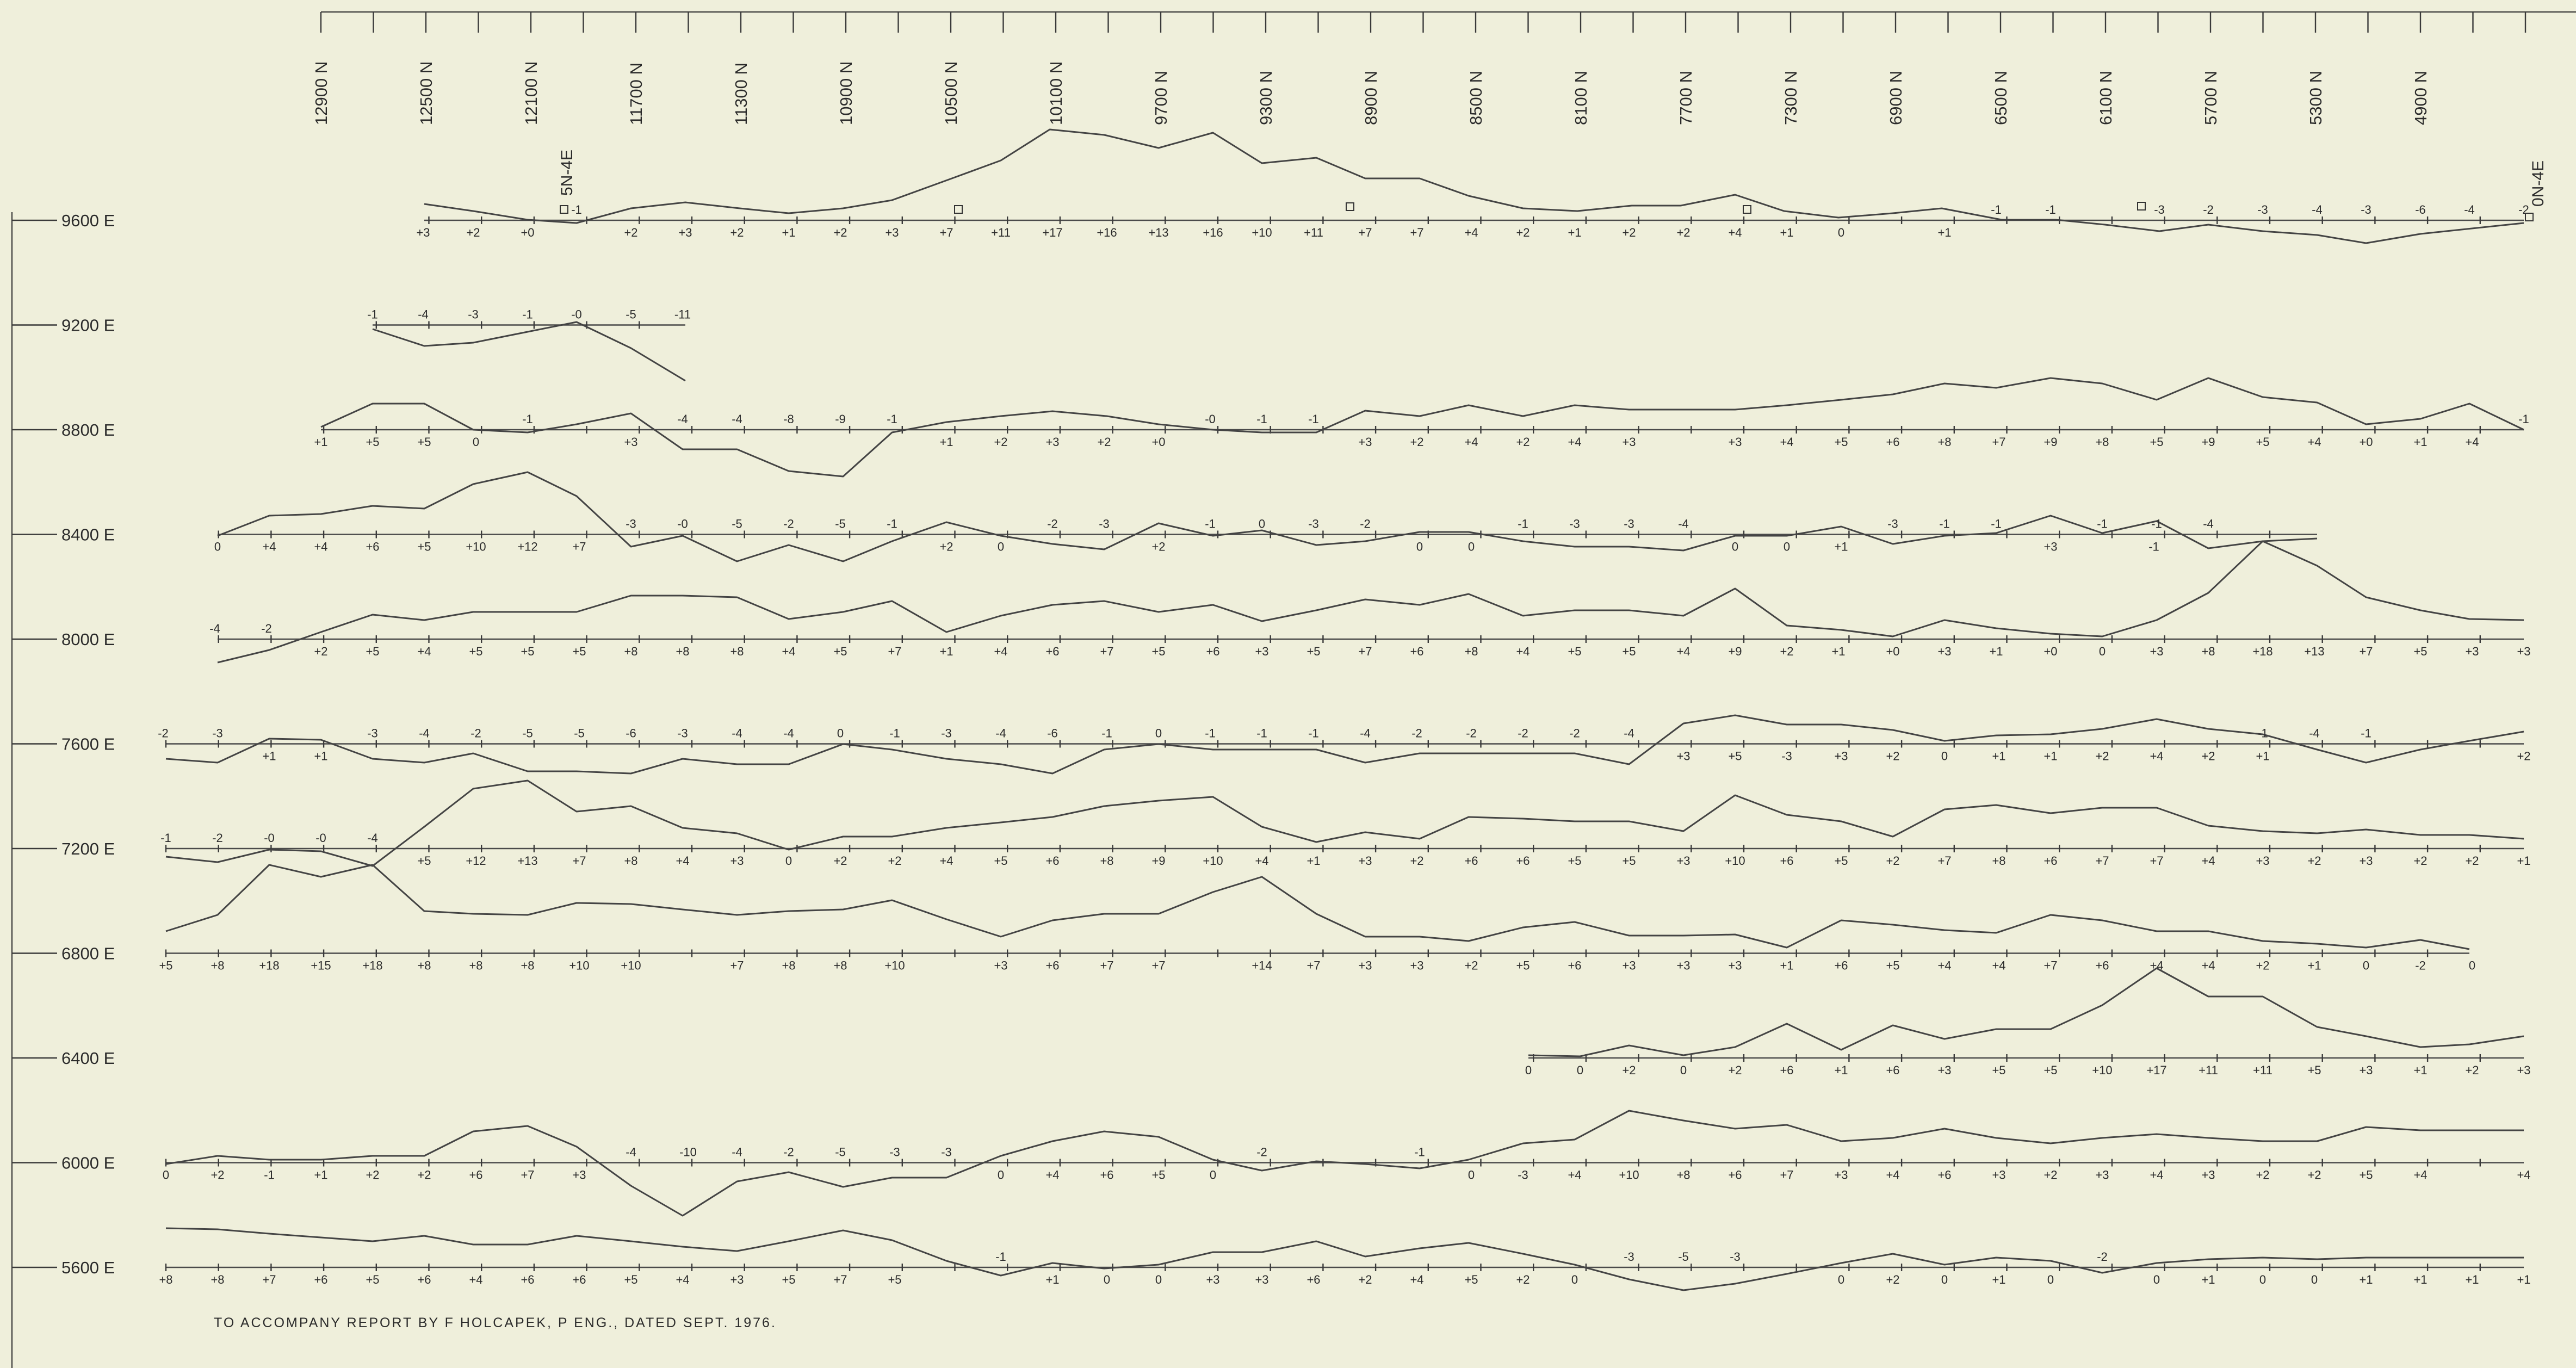  I want to click on easting-label: 8800 E, so click(88, 430).